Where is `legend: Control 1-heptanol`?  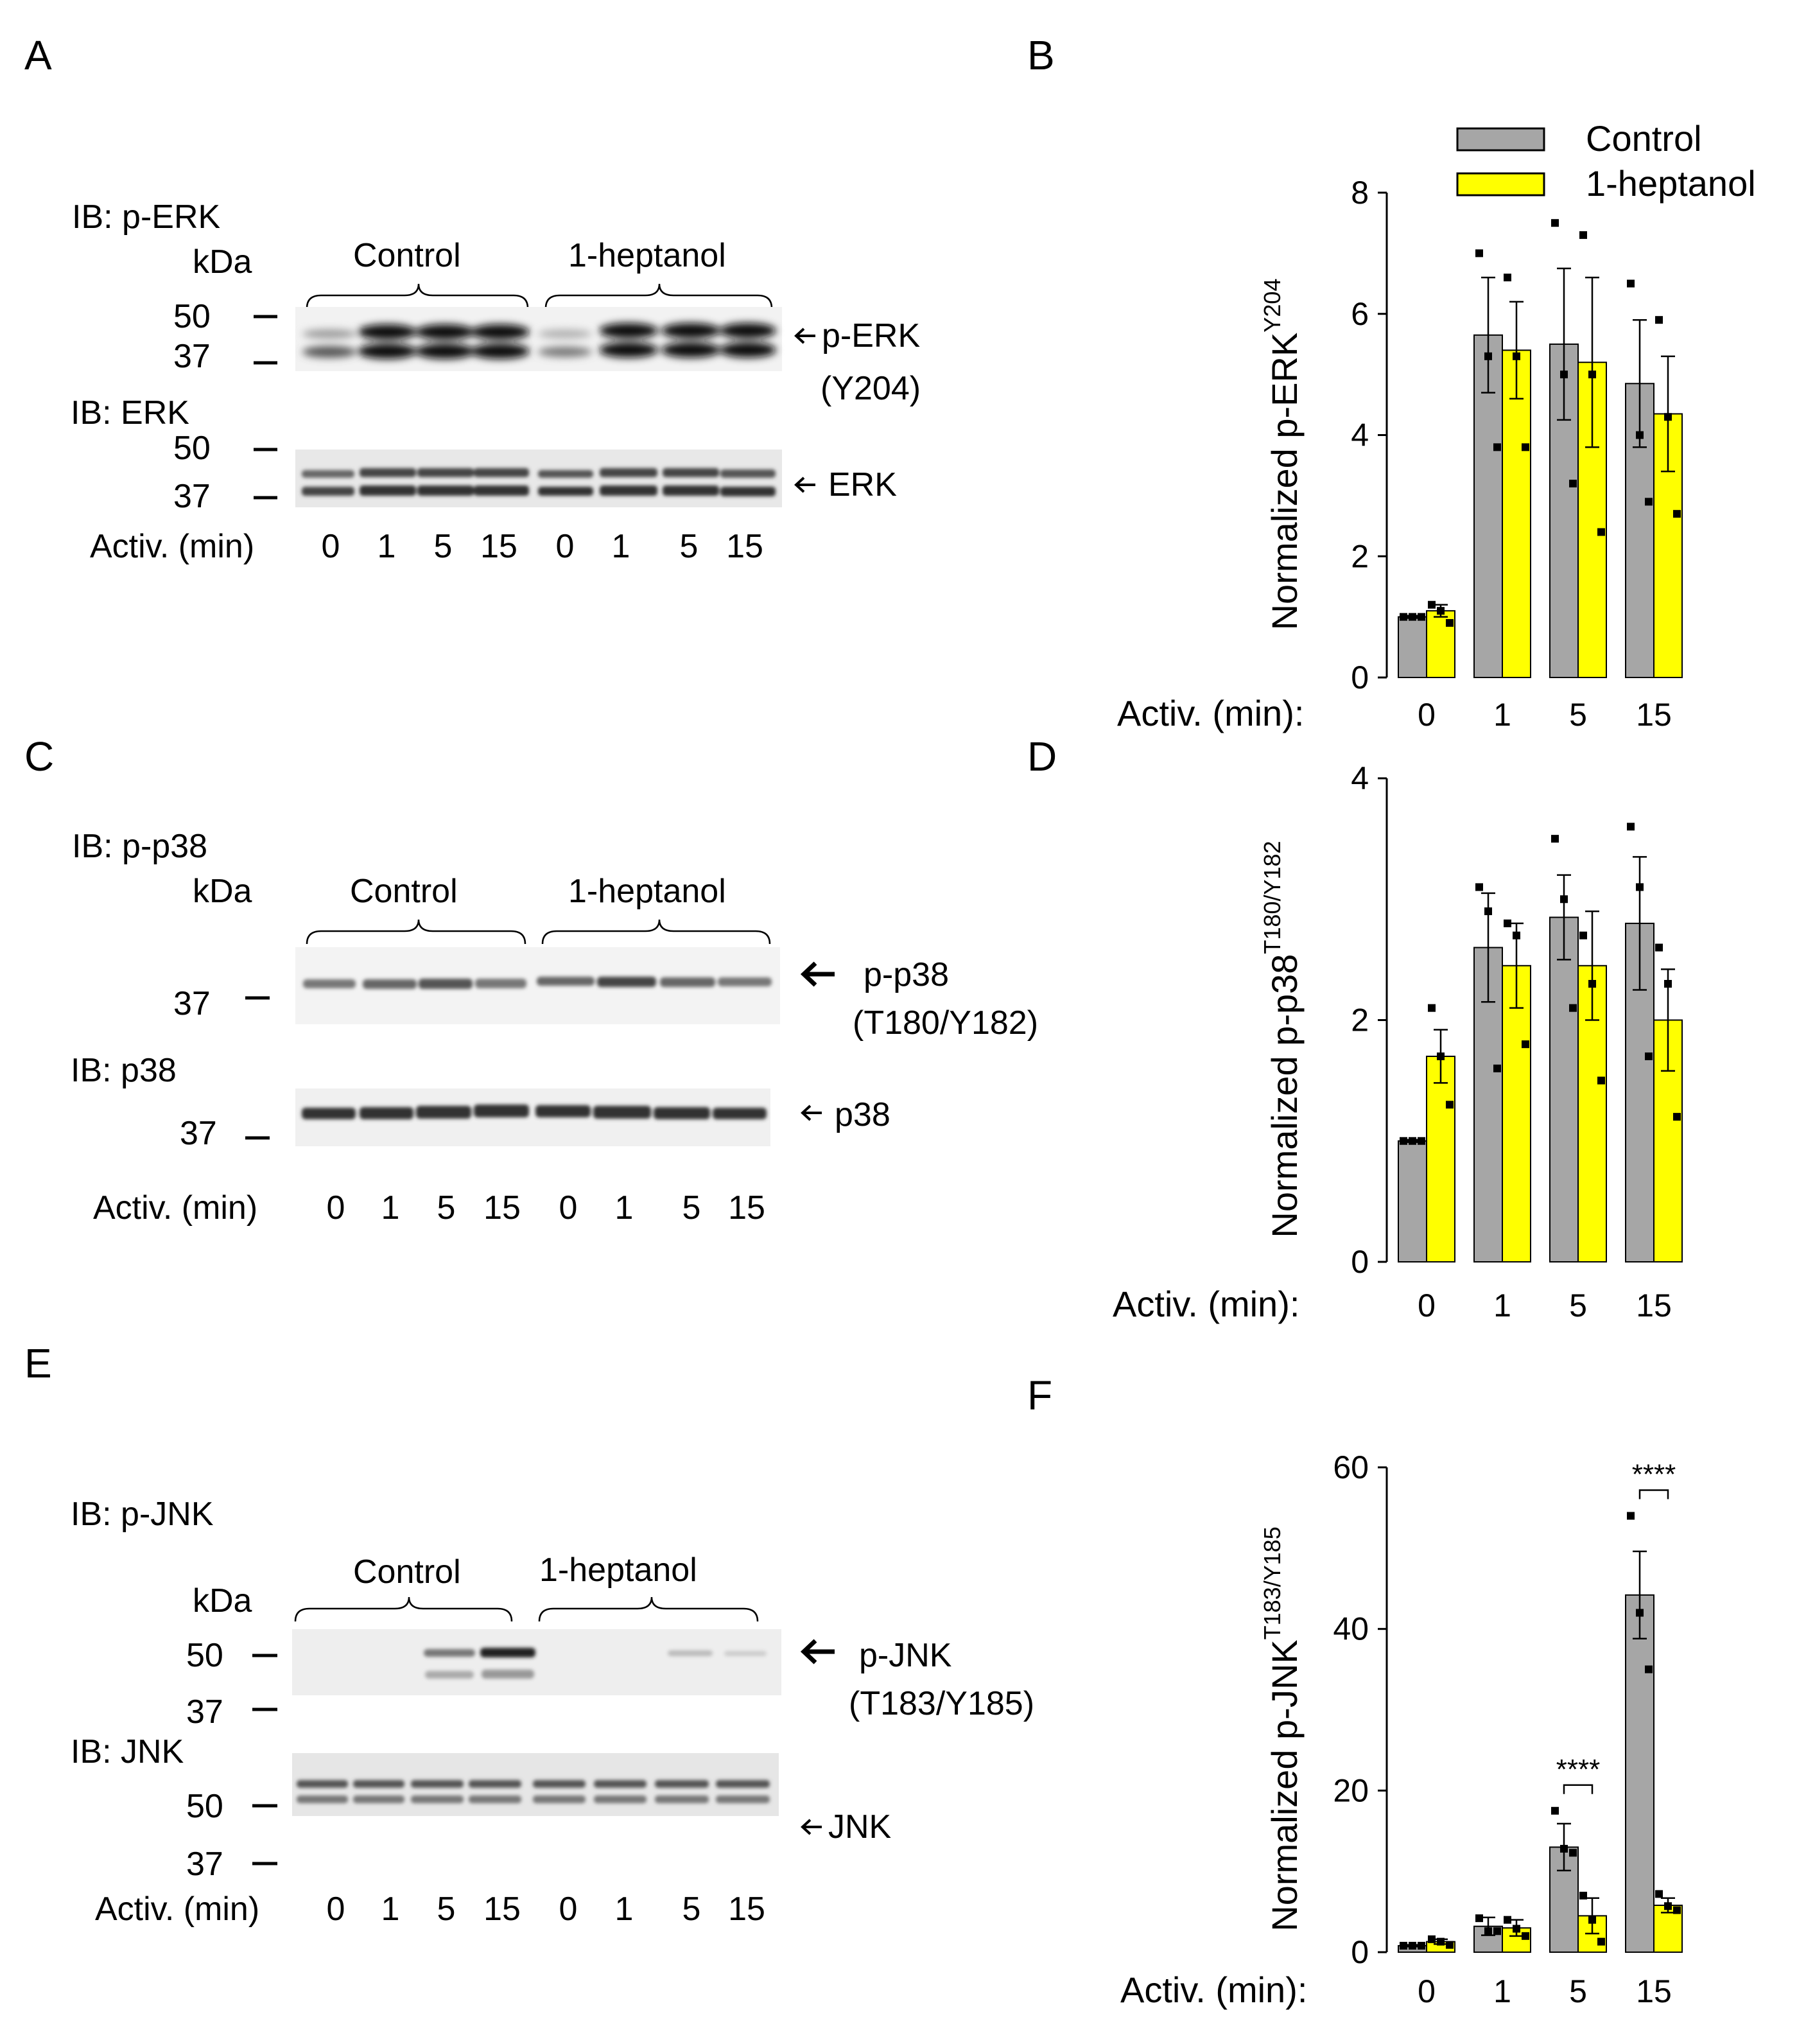
legend: Control 1-heptanol is located at coordinates (1606, 161).